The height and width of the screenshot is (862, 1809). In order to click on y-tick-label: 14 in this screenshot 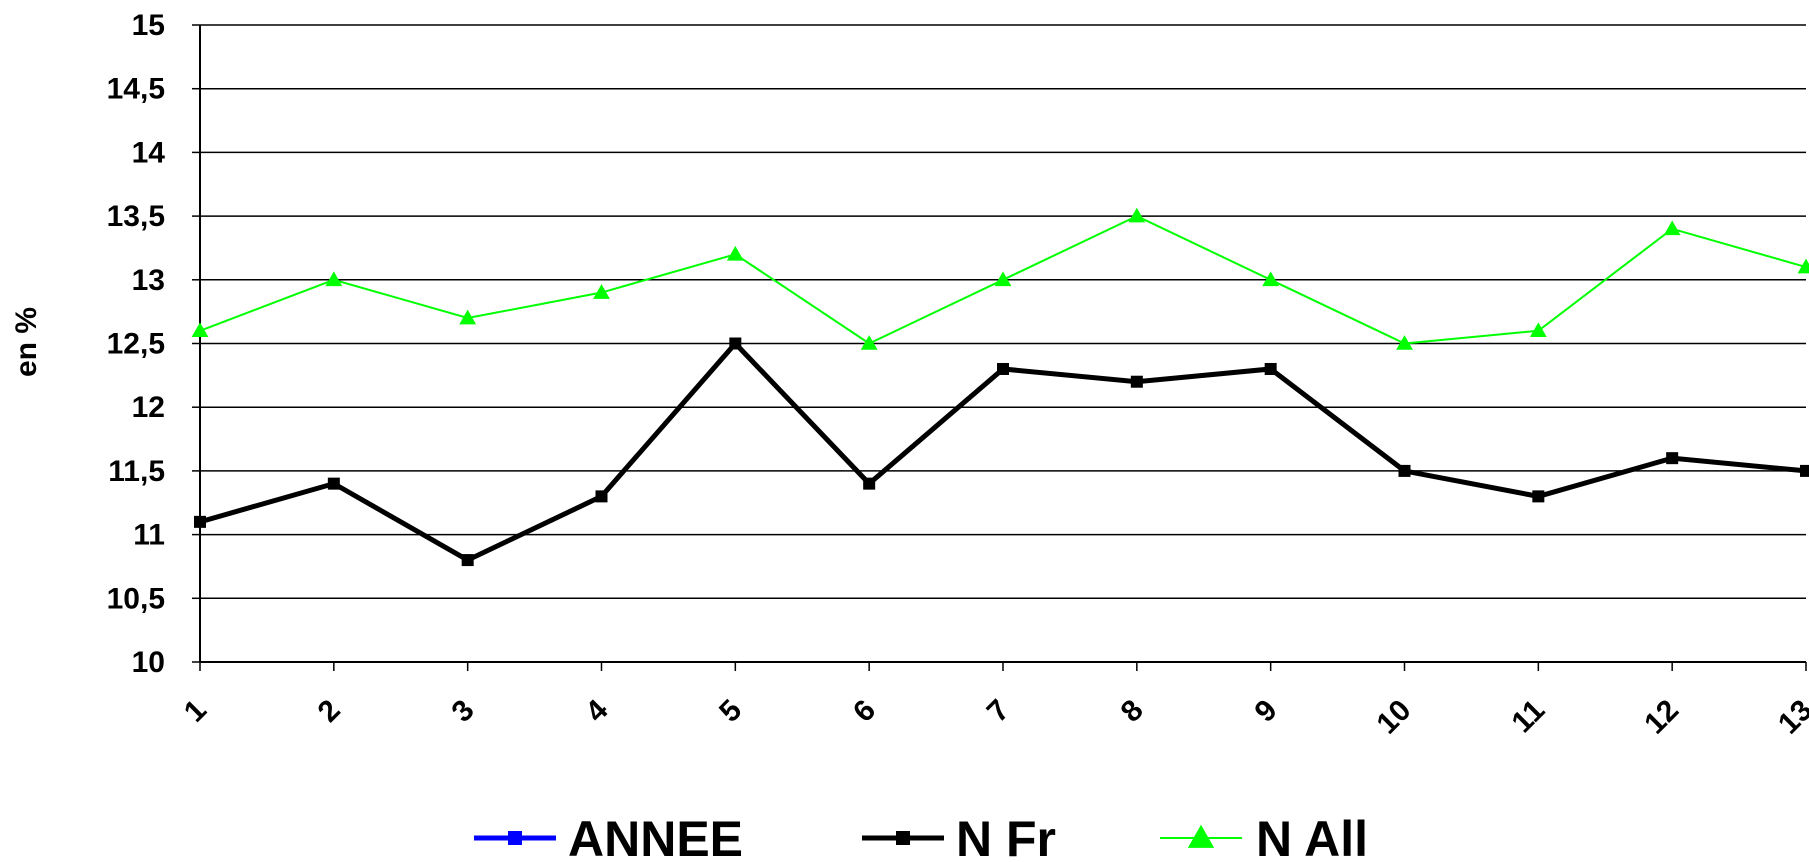, I will do `click(149, 152)`.